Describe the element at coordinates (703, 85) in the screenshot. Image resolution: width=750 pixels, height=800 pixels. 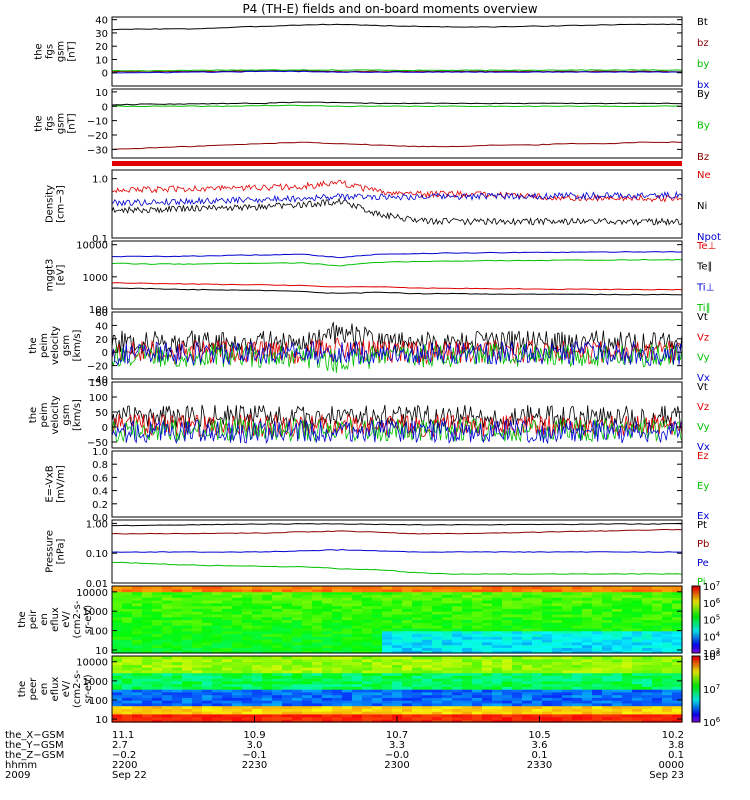
I see `legend-entry: bx` at that location.